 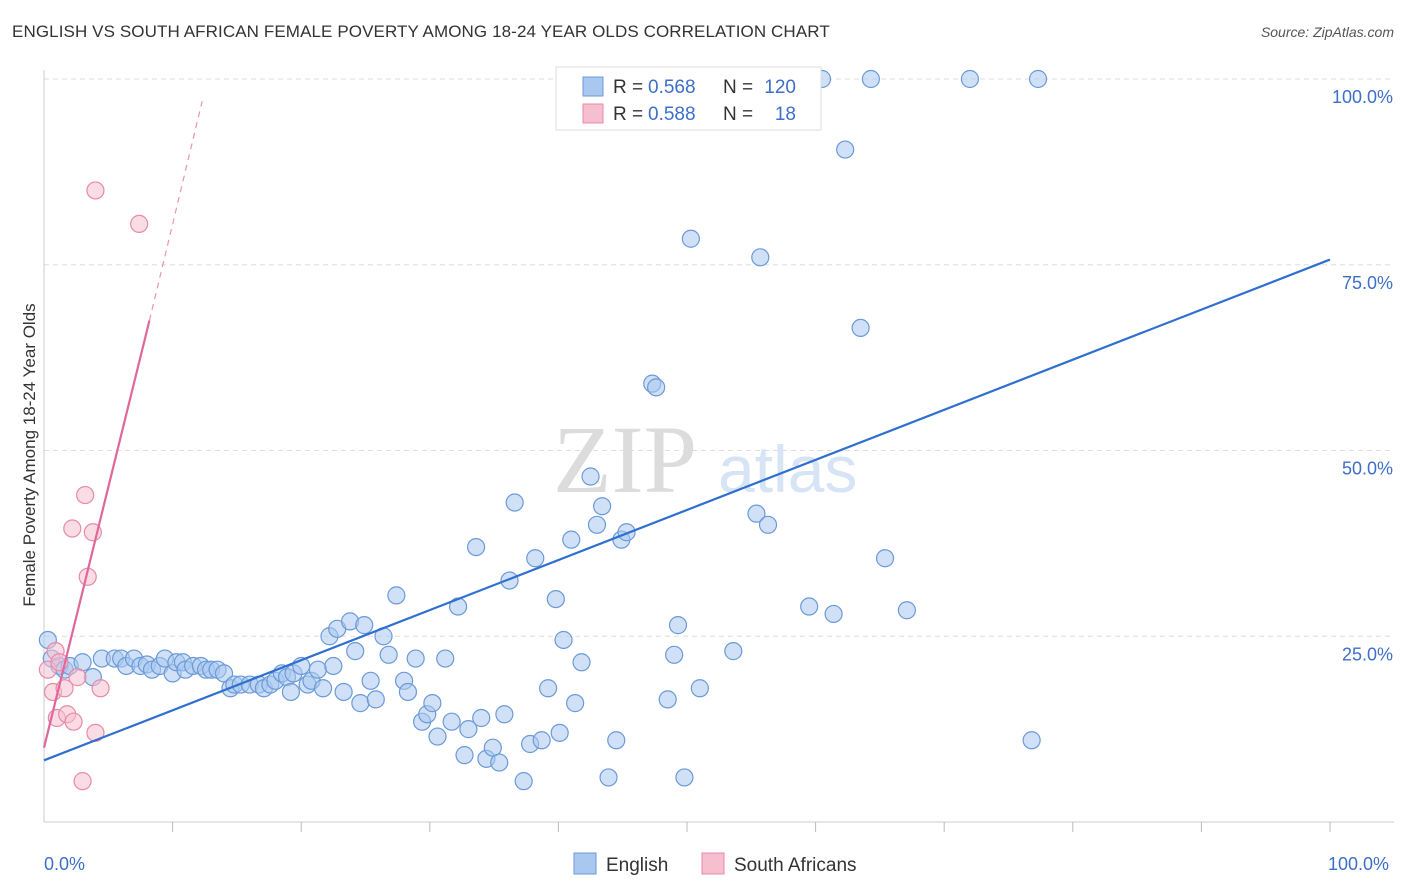 What do you see at coordinates (1367, 654) in the screenshot?
I see `y-tick-label-25: 25.0%` at bounding box center [1367, 654].